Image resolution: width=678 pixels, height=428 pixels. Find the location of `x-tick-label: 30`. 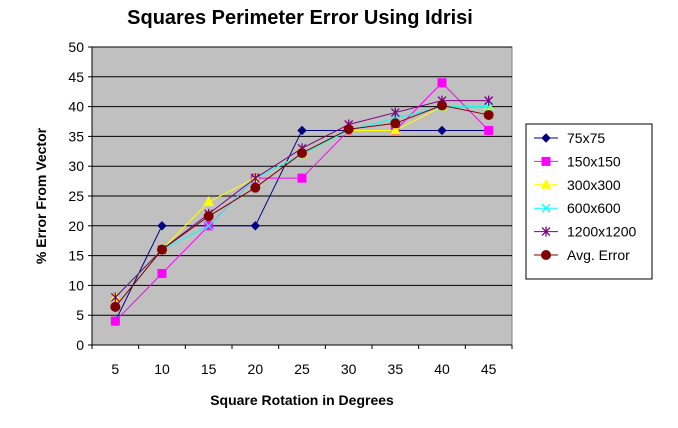

x-tick-label: 30 is located at coordinates (349, 369).